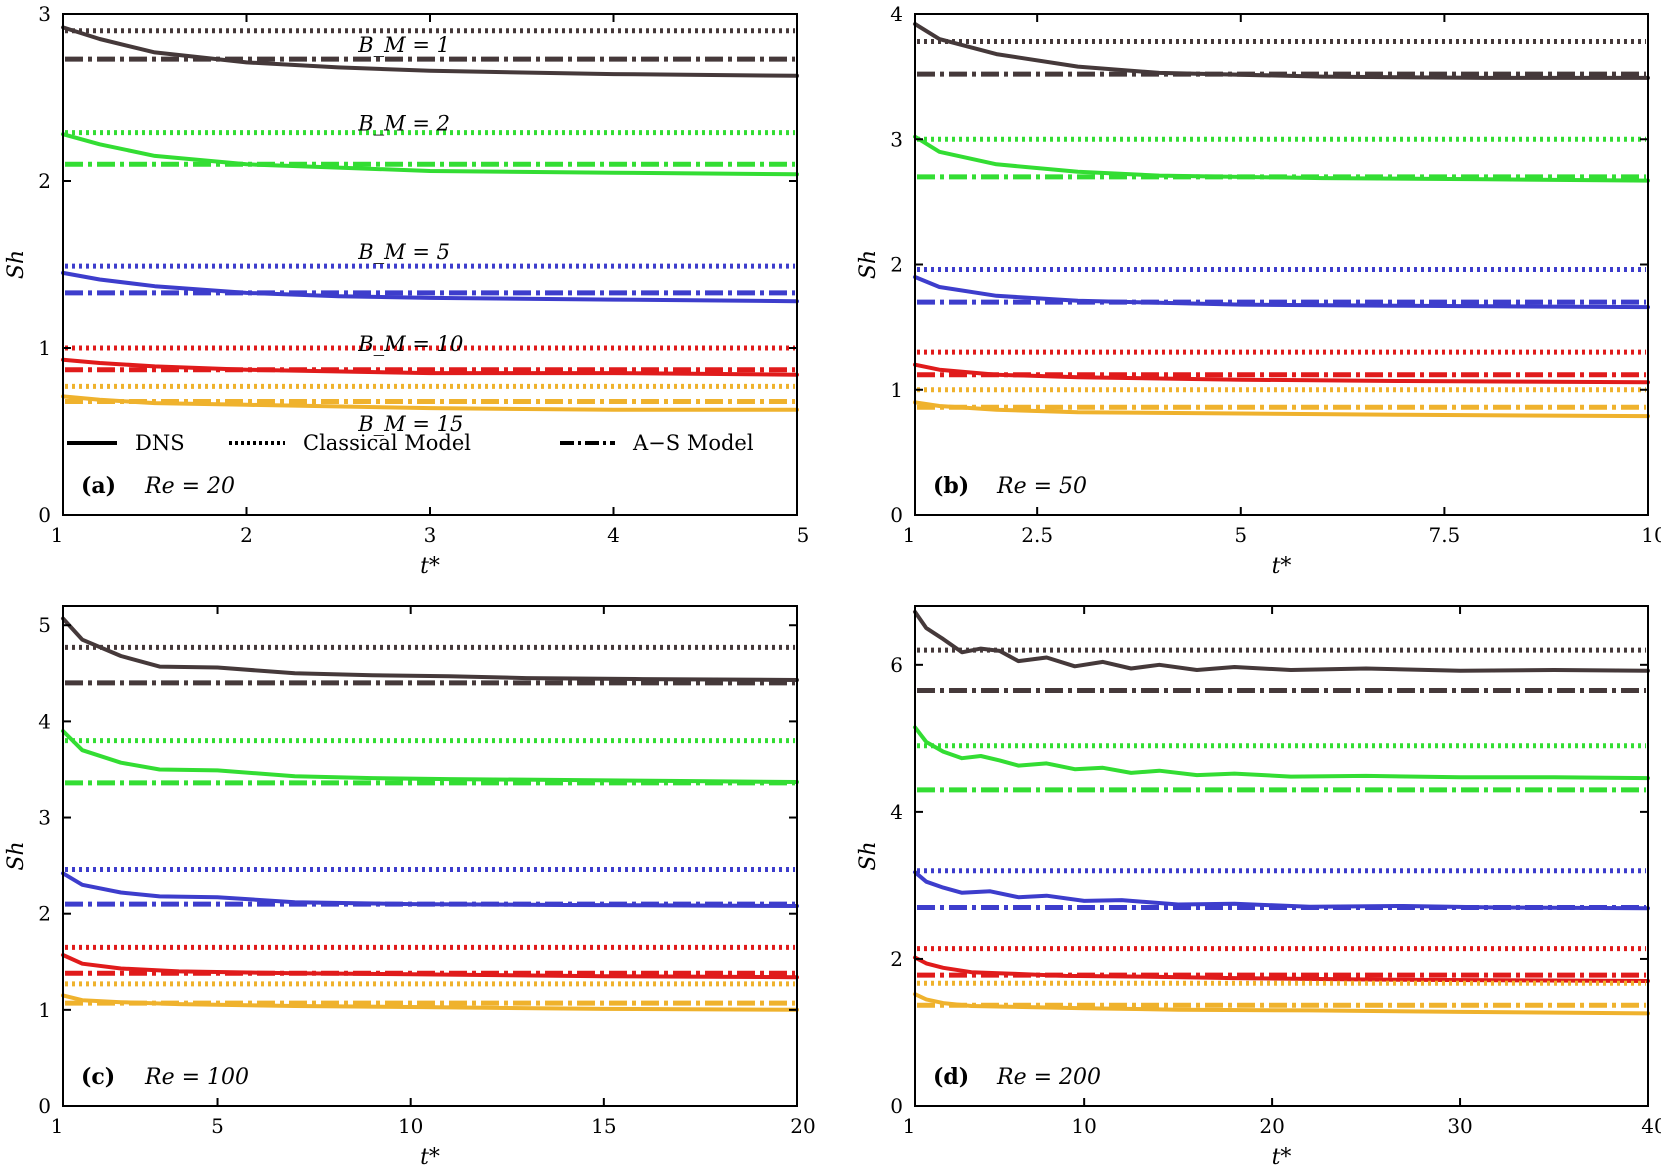 Image resolution: width=1661 pixels, height=1176 pixels. What do you see at coordinates (403, 124) in the screenshot?
I see `bm-annotation: B_M = 2` at bounding box center [403, 124].